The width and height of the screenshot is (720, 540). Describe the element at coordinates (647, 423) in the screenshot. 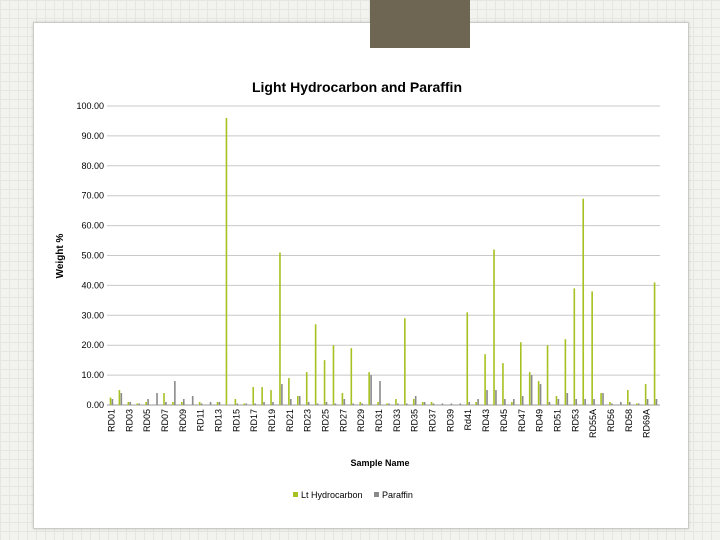

I see `x-tick-label: RD69A` at that location.